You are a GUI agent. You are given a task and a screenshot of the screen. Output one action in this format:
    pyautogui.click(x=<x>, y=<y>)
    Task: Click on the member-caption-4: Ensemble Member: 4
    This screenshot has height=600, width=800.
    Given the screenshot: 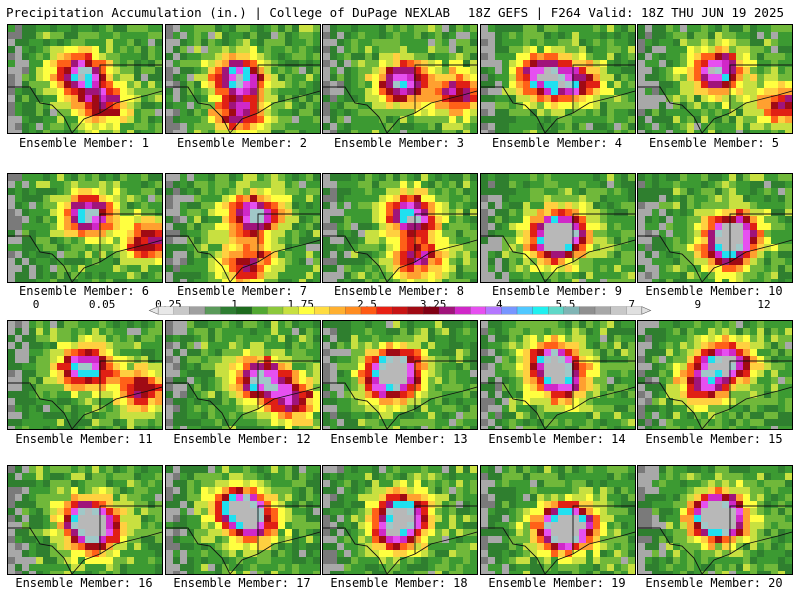 What is the action you would take?
    pyautogui.click(x=557, y=143)
    